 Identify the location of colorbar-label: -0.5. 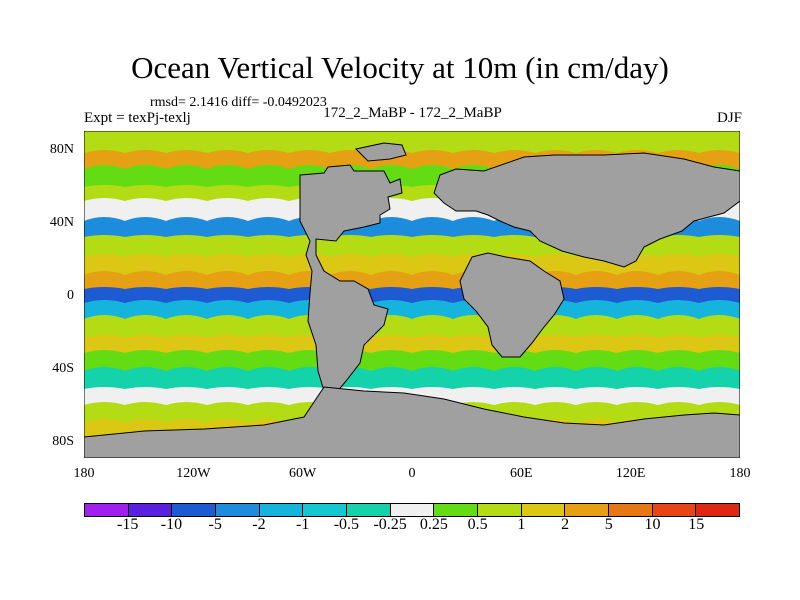
(346, 524).